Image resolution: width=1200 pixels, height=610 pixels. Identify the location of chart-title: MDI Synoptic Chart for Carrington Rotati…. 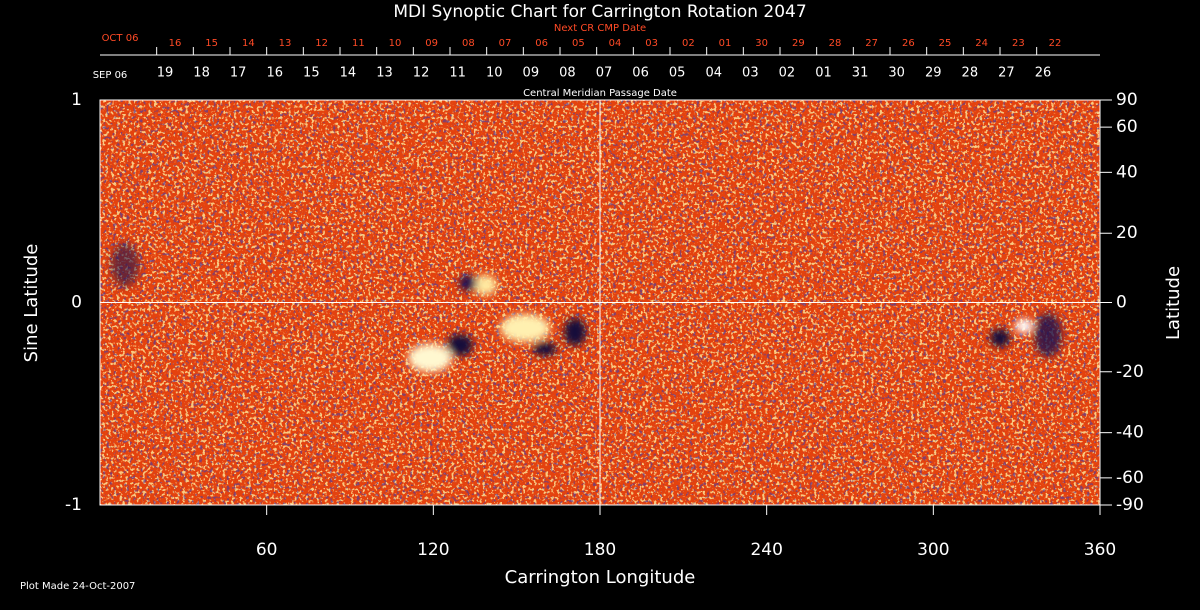
(599, 12).